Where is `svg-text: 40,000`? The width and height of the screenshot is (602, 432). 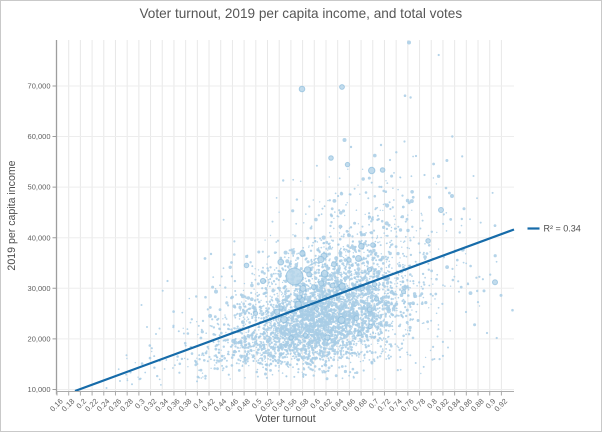
svg-text: 40,000 is located at coordinates (39, 237).